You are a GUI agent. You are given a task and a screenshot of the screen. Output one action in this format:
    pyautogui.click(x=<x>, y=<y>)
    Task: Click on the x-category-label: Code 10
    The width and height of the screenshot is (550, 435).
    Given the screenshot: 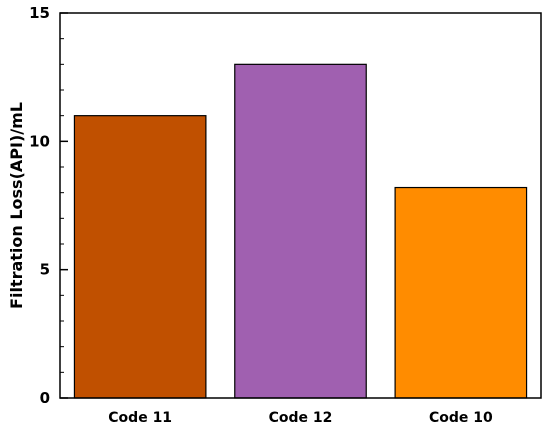 What is the action you would take?
    pyautogui.click(x=461, y=418)
    